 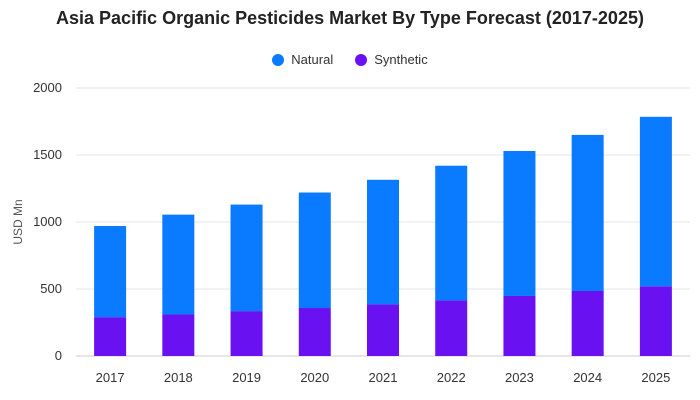 What do you see at coordinates (312, 59) in the screenshot?
I see `legend-label-natural: Natural` at bounding box center [312, 59].